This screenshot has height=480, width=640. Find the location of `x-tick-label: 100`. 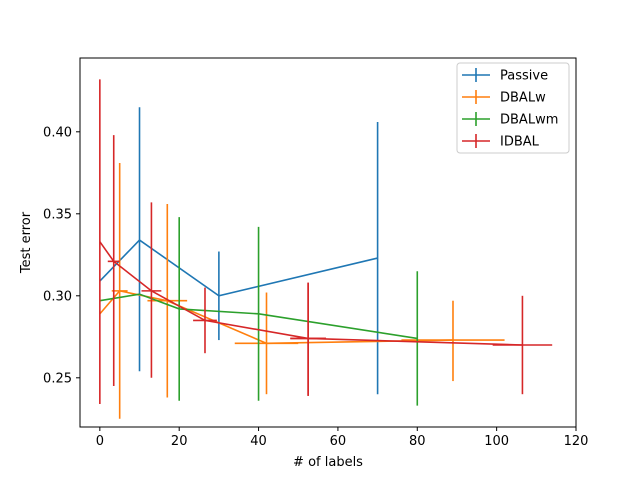

x-tick-label: 100 is located at coordinates (496, 441).